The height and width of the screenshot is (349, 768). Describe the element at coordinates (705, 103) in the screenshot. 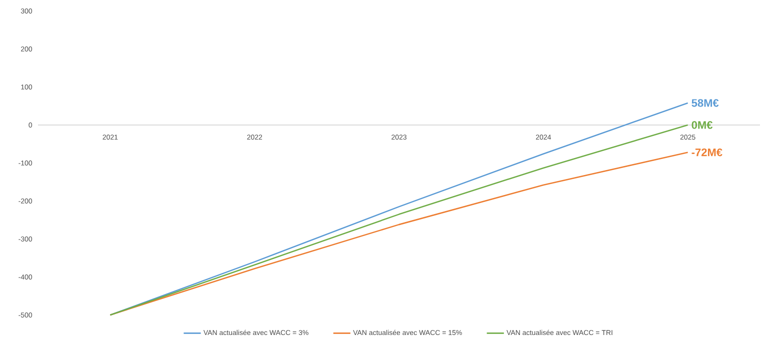

I see `data-label: 58M€` at that location.